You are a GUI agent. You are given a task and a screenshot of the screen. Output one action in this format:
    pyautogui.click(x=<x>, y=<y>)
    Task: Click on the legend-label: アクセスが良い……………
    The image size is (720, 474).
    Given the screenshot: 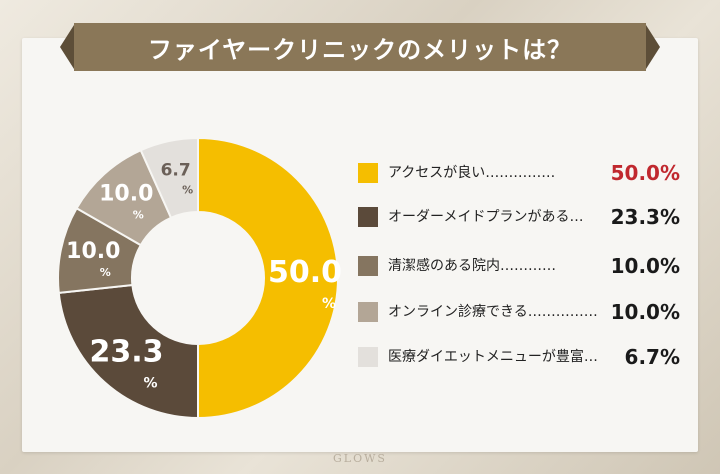 What is the action you would take?
    pyautogui.click(x=472, y=173)
    